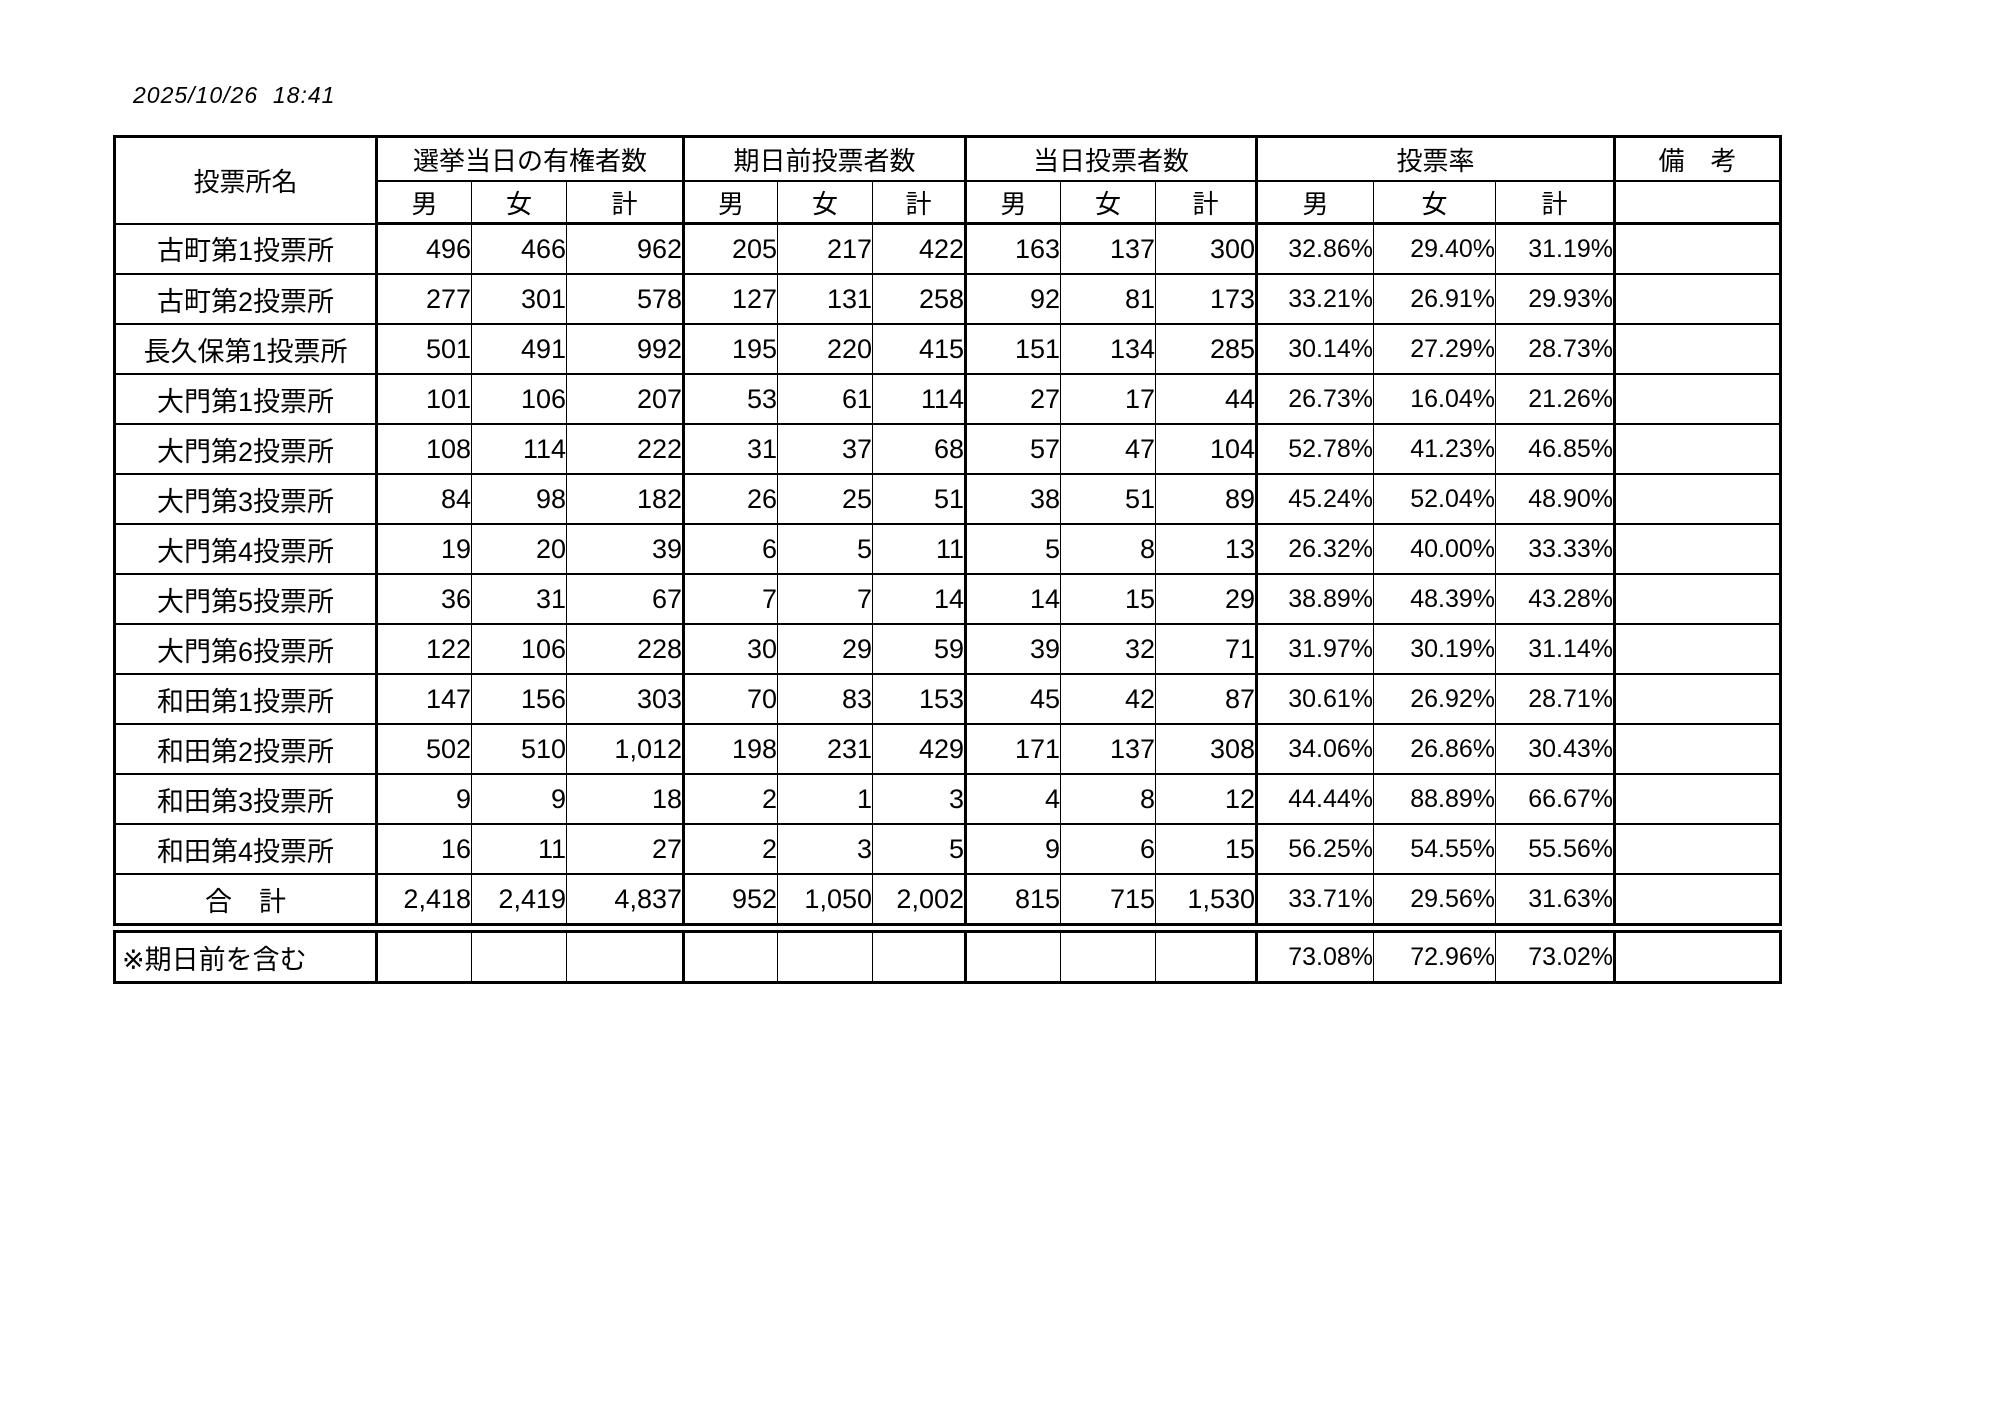 The image size is (2000, 1414). What do you see at coordinates (730, 699) in the screenshot?
I see `count-cell: 70` at bounding box center [730, 699].